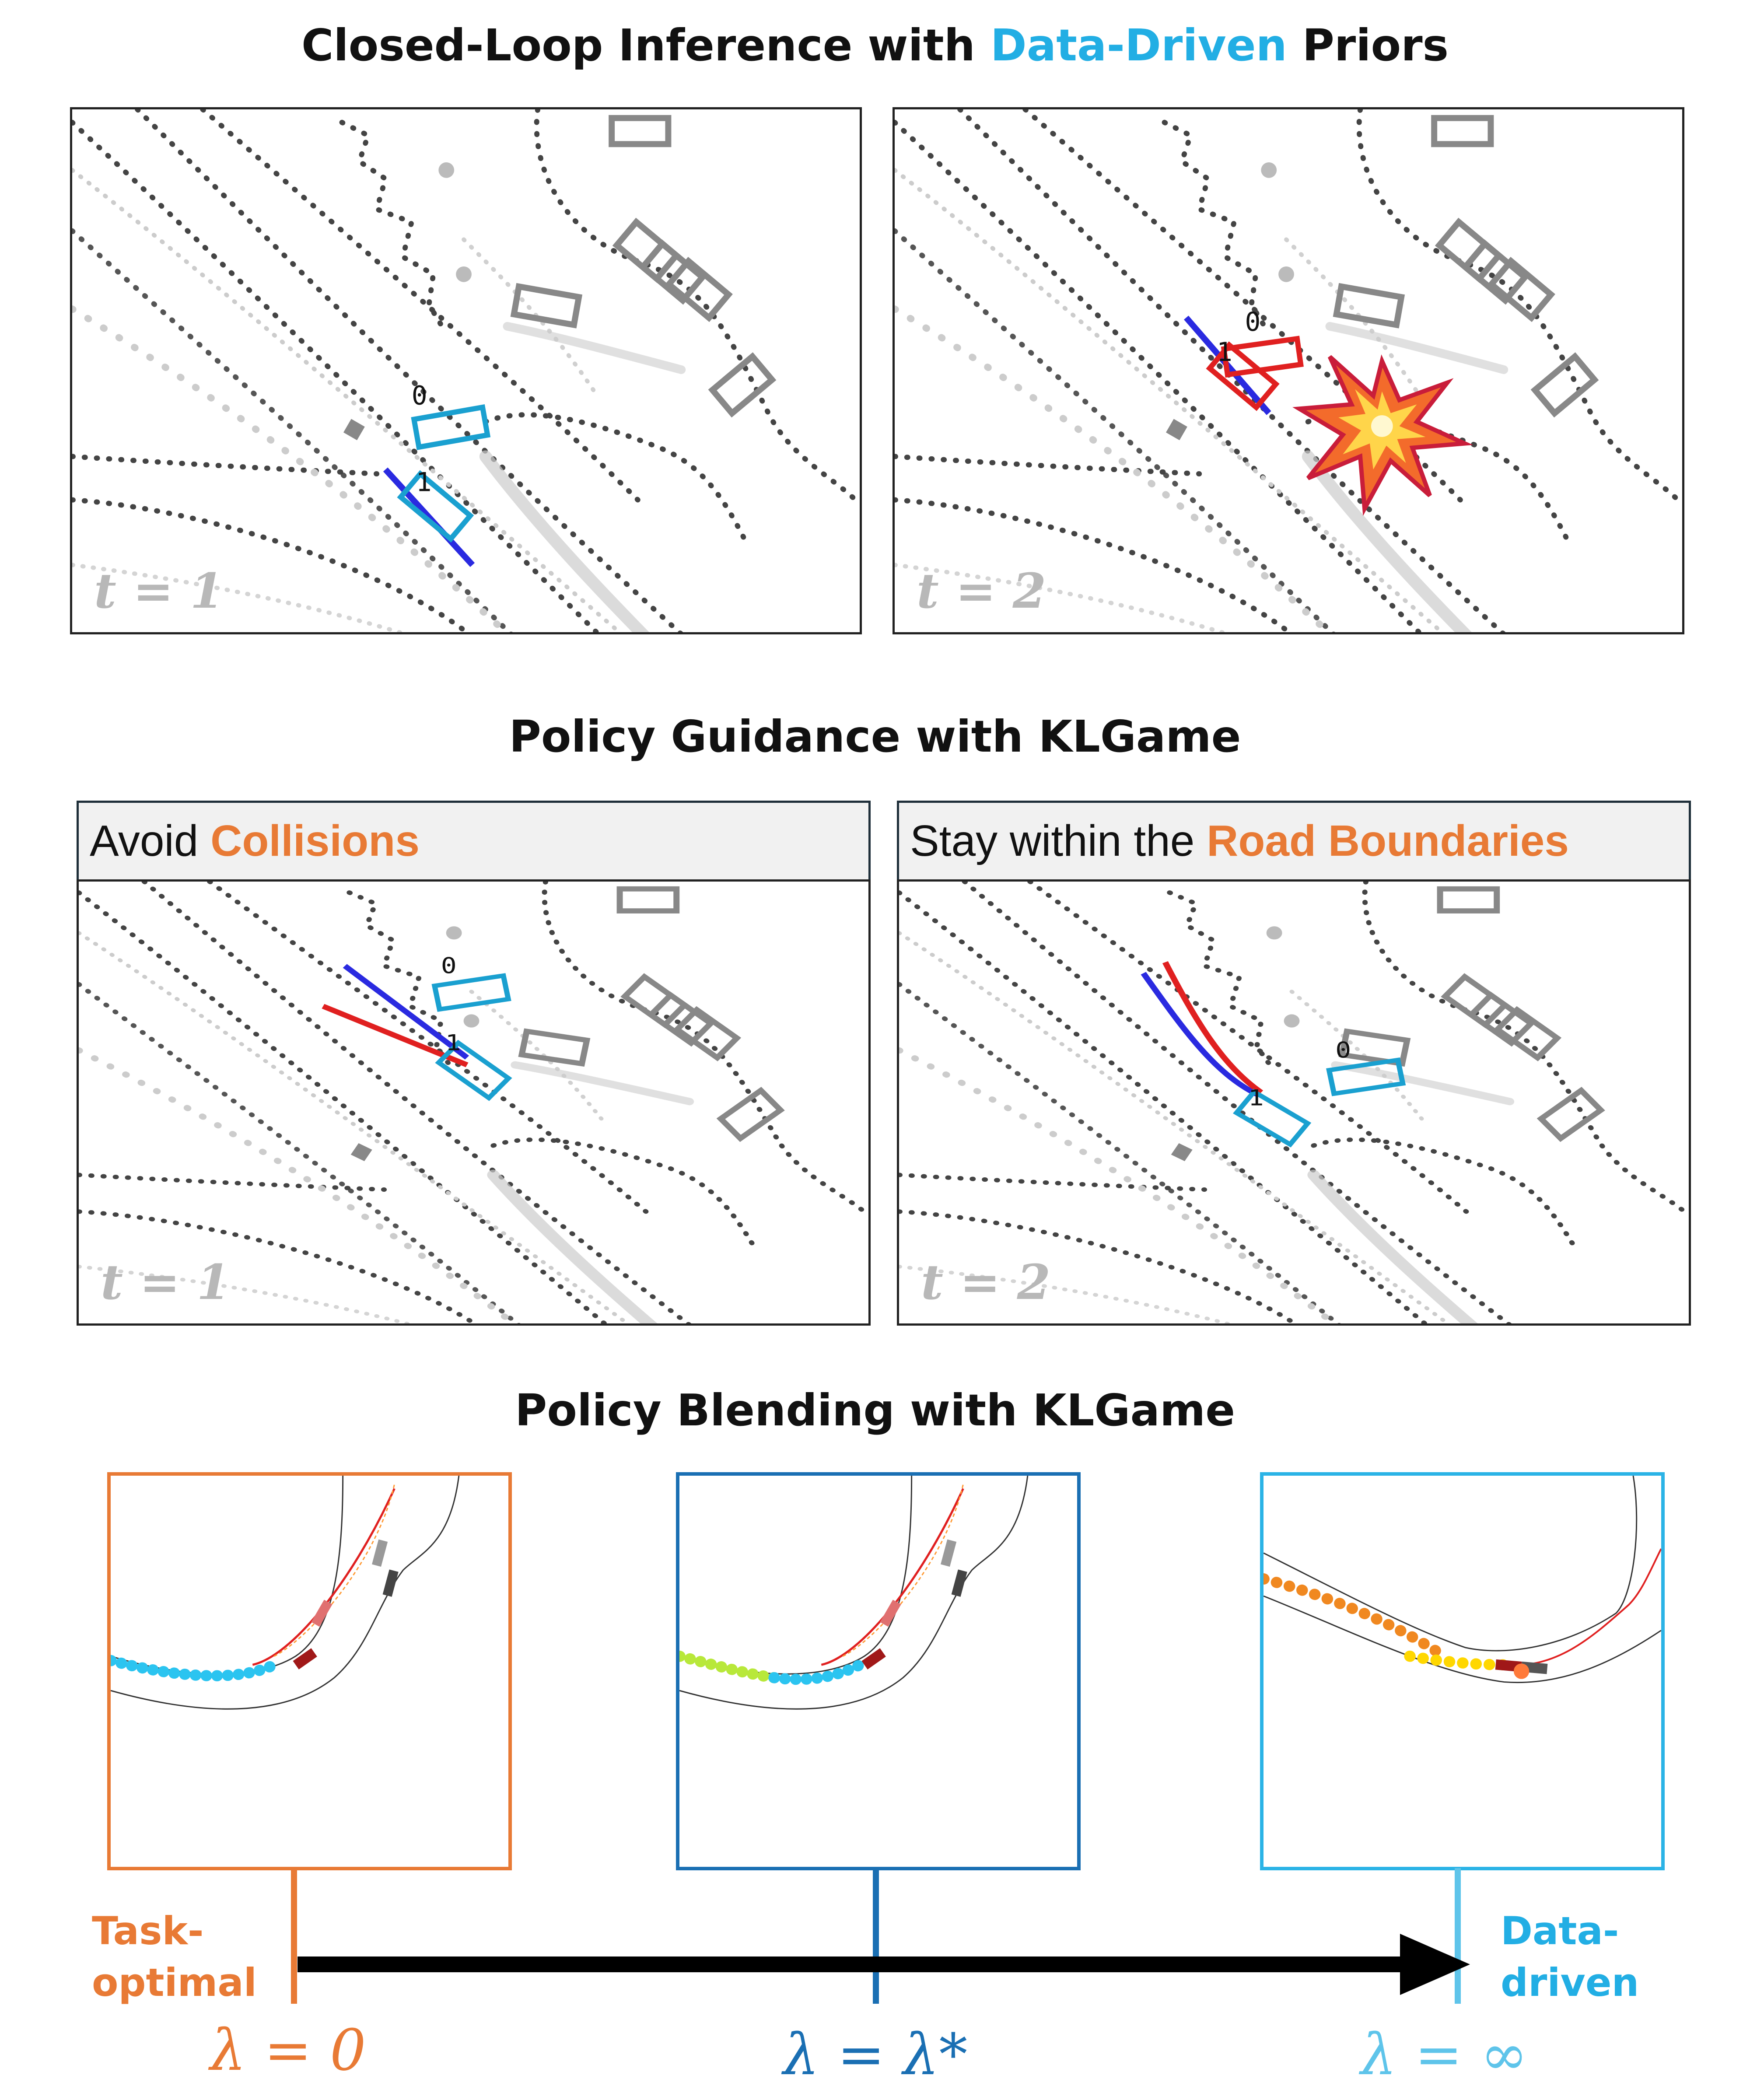 The height and width of the screenshot is (2100, 1750). Describe the element at coordinates (150, 840) in the screenshot. I see `header-text: Avoid` at that location.